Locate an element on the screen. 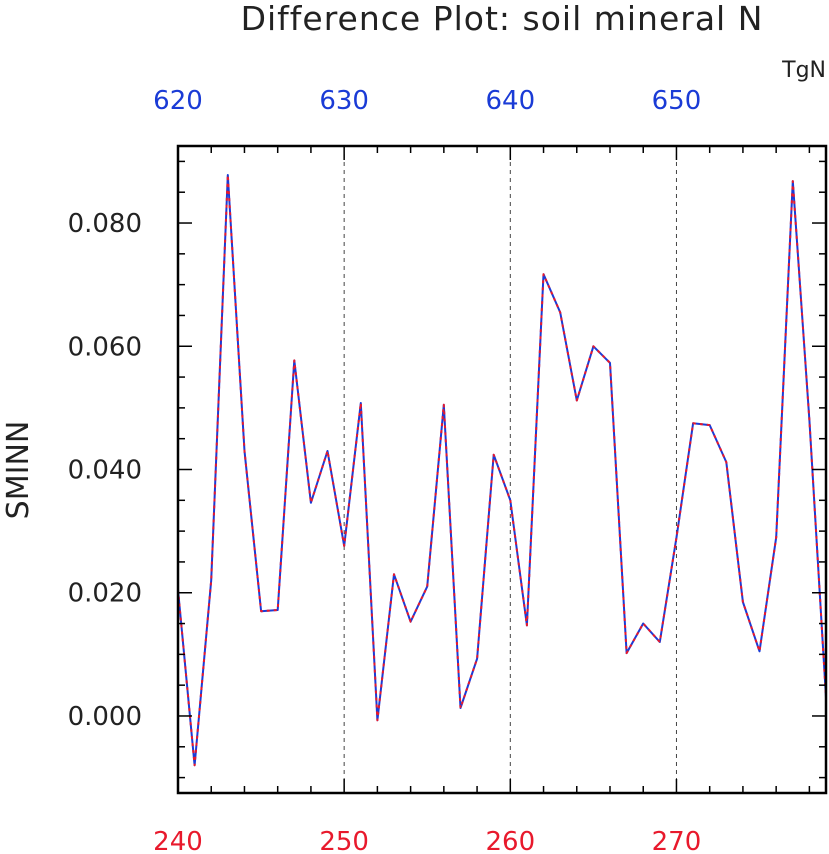 Image resolution: width=829 pixels, height=854 pixels. x-top-tick-label-0: 620 is located at coordinates (178, 101).